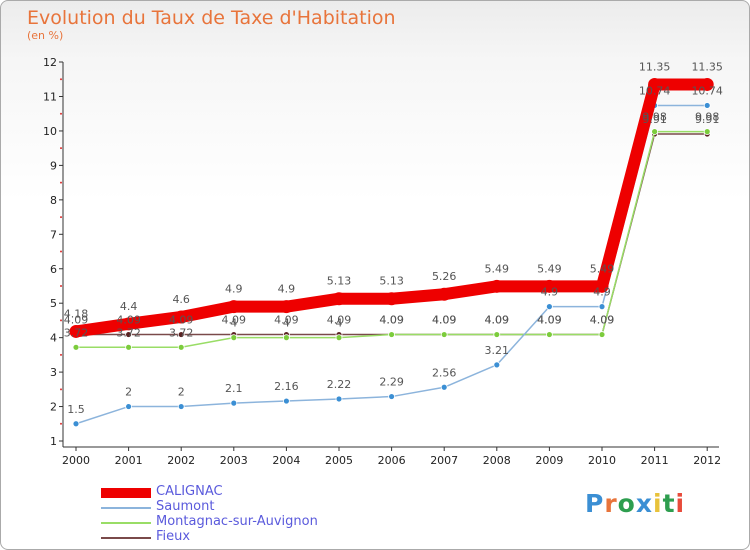 This screenshot has height=550, width=750. I want to click on y-tick-label: 9, so click(53, 165).